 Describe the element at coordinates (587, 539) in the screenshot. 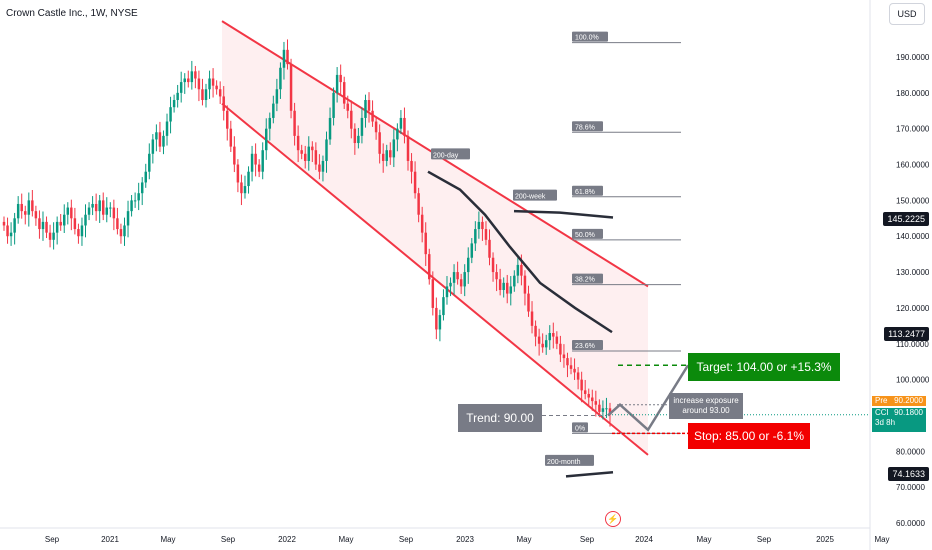

I see `time-axis-label: Sep` at that location.